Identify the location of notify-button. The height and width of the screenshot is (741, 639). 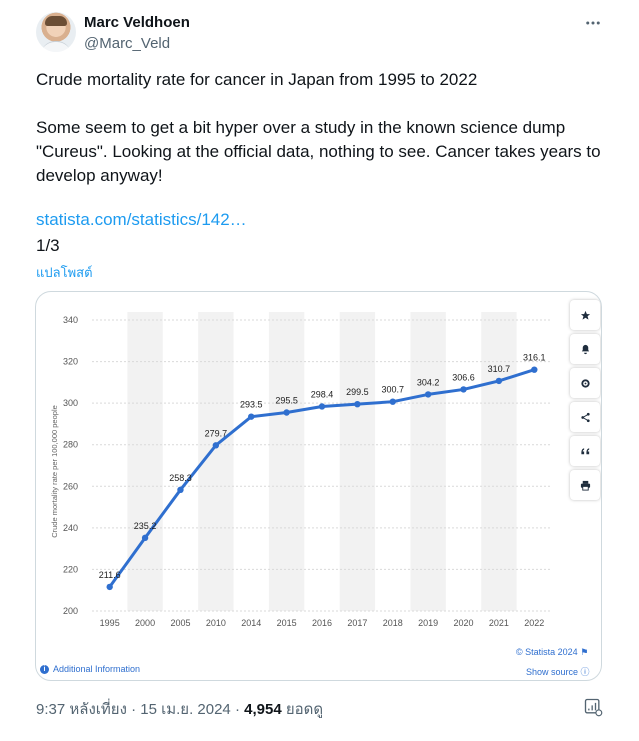
(585, 349).